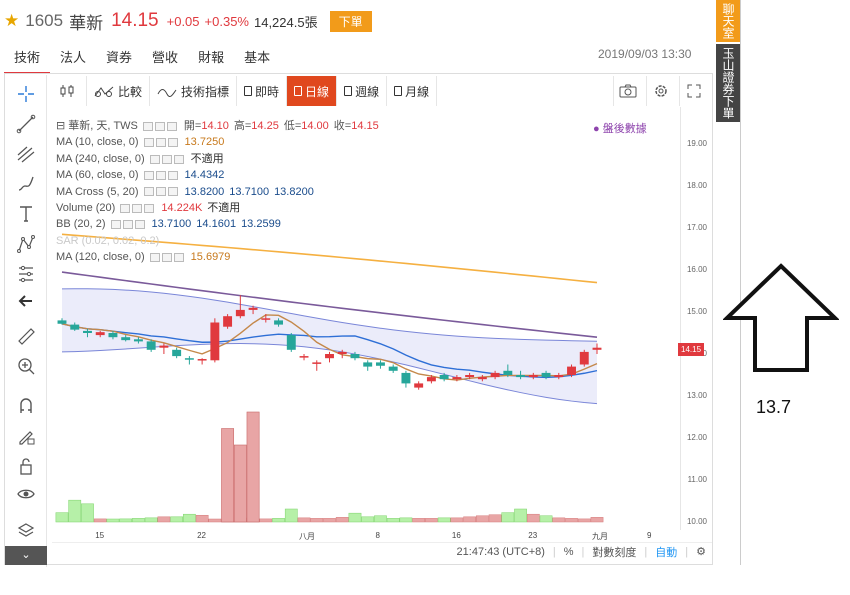 This screenshot has height=595, width=850. What do you see at coordinates (26, 436) in the screenshot?
I see `draw-lock-icon` at bounding box center [26, 436].